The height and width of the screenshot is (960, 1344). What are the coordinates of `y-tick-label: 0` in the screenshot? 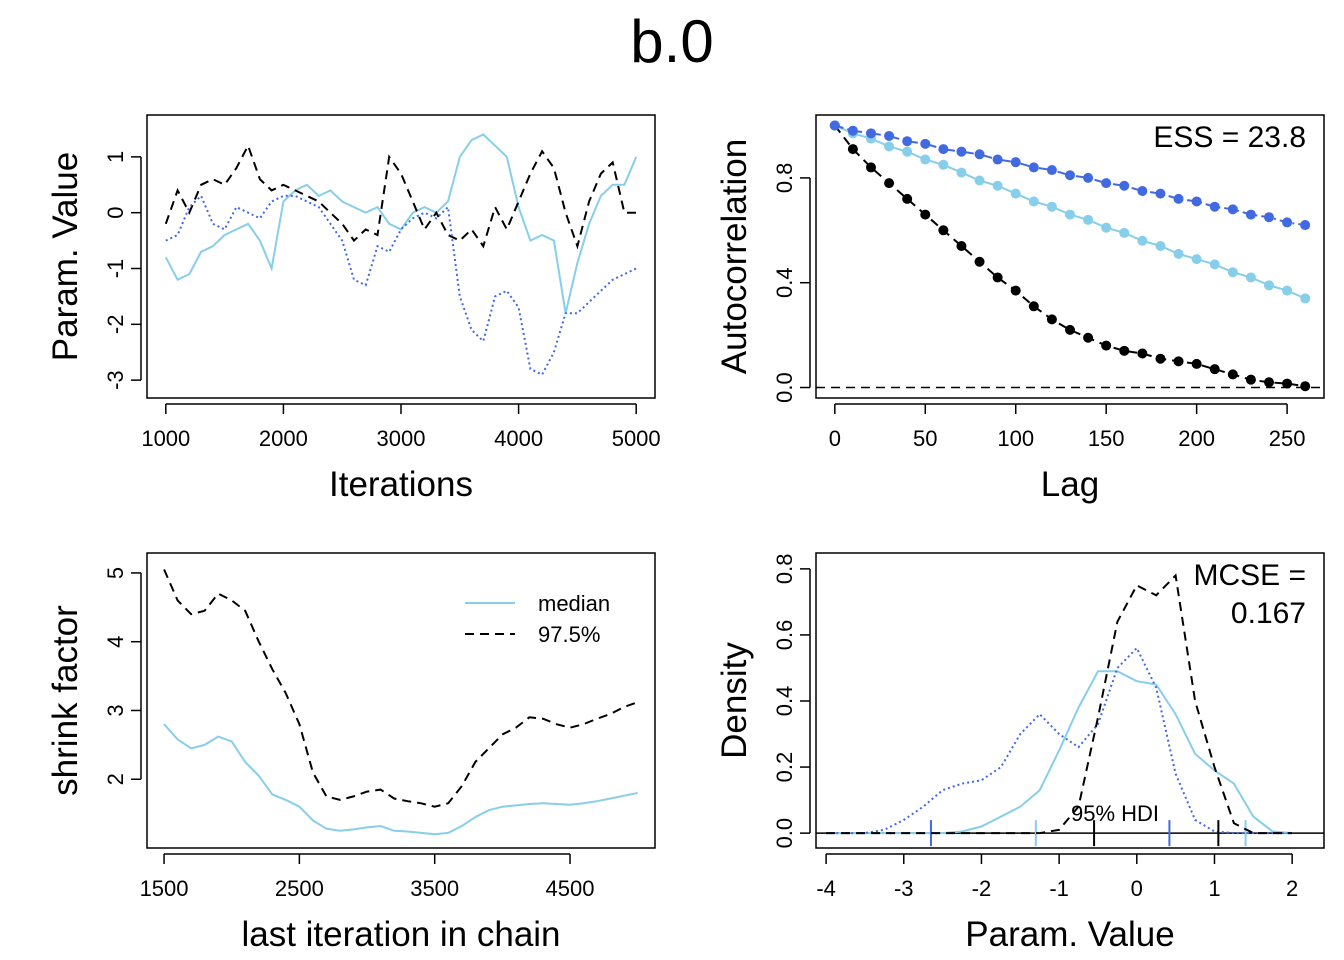 It's located at (115, 213).